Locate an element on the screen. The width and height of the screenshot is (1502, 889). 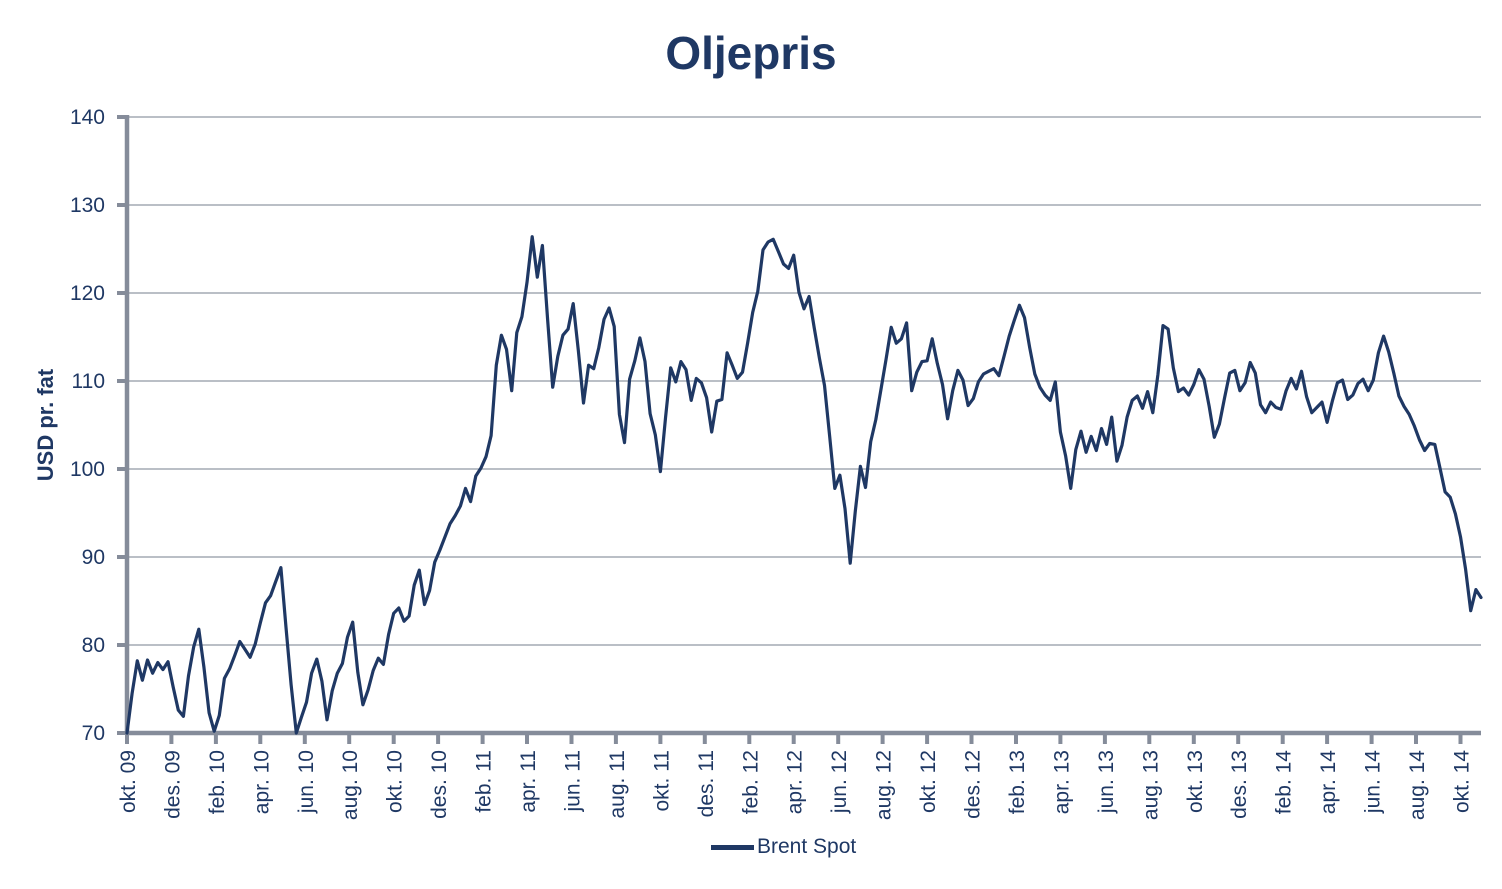
x-tick-label: apr. 12 is located at coordinates (795, 782).